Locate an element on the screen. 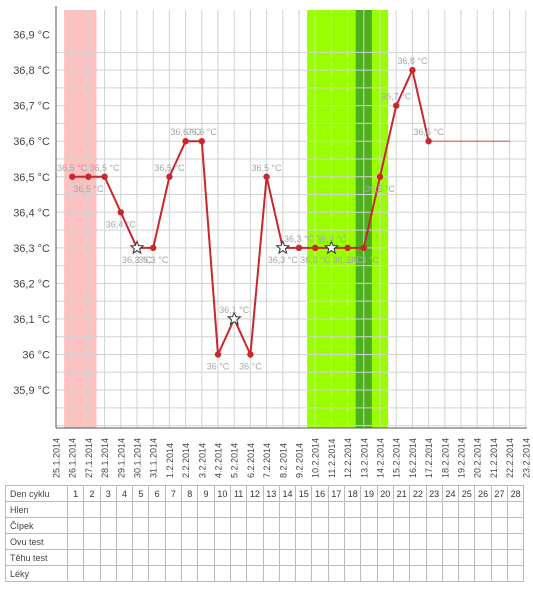 The image size is (533, 600). x-tick-label: 12.2.2014 is located at coordinates (348, 458).